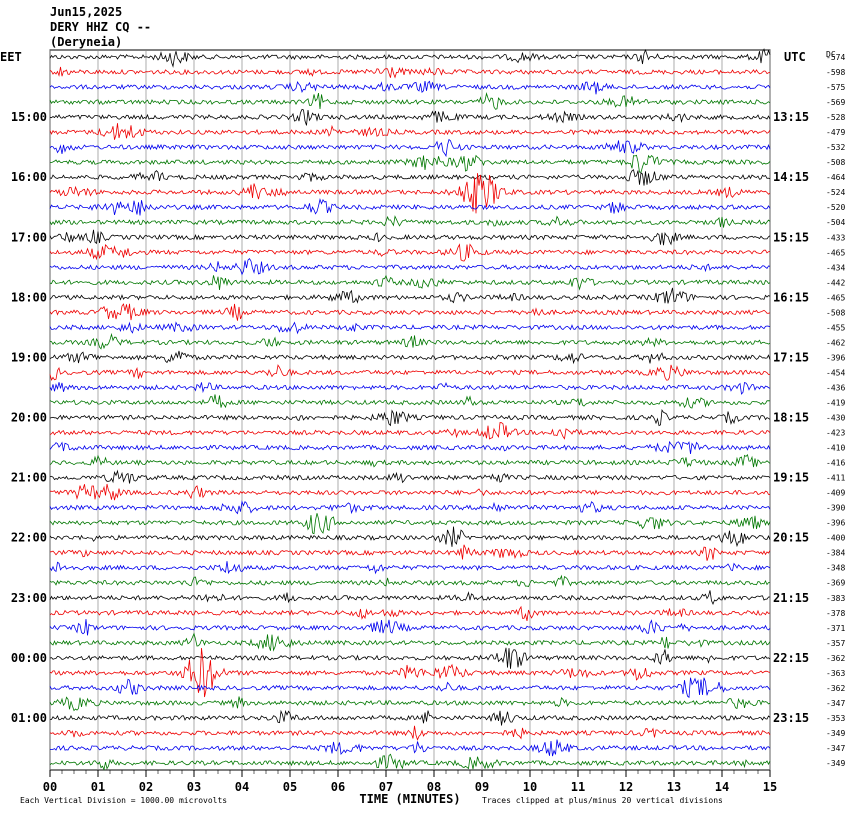 This screenshot has width=850, height=814. I want to click on x-tick-label: 14, so click(722, 787).